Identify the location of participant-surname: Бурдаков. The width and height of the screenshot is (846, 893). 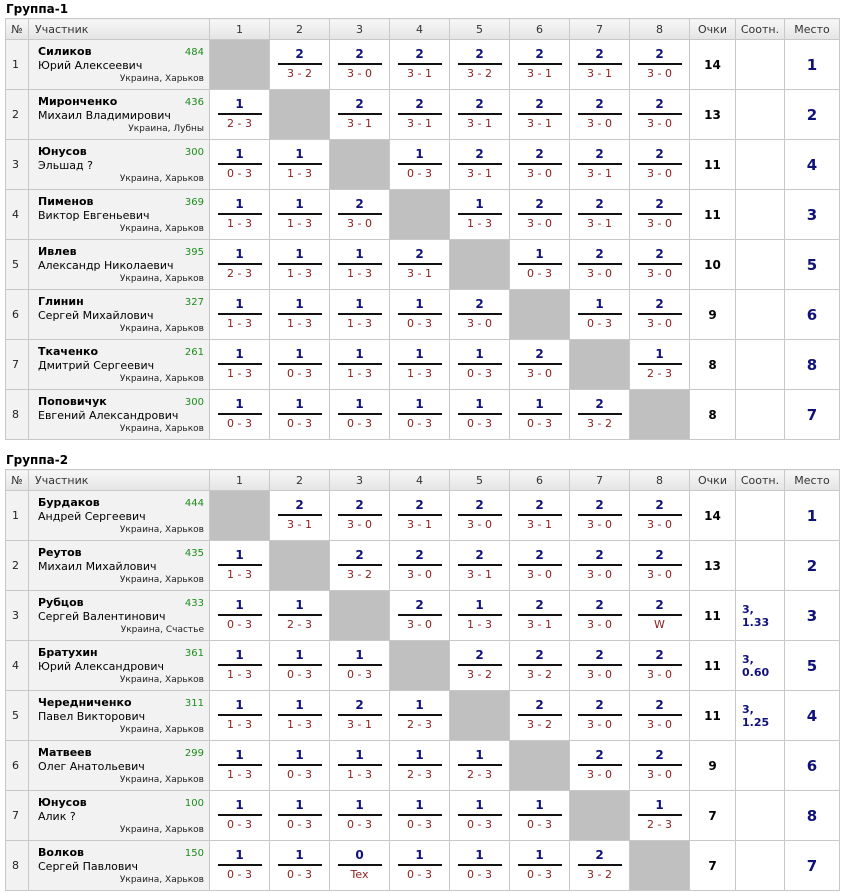
(69, 502).